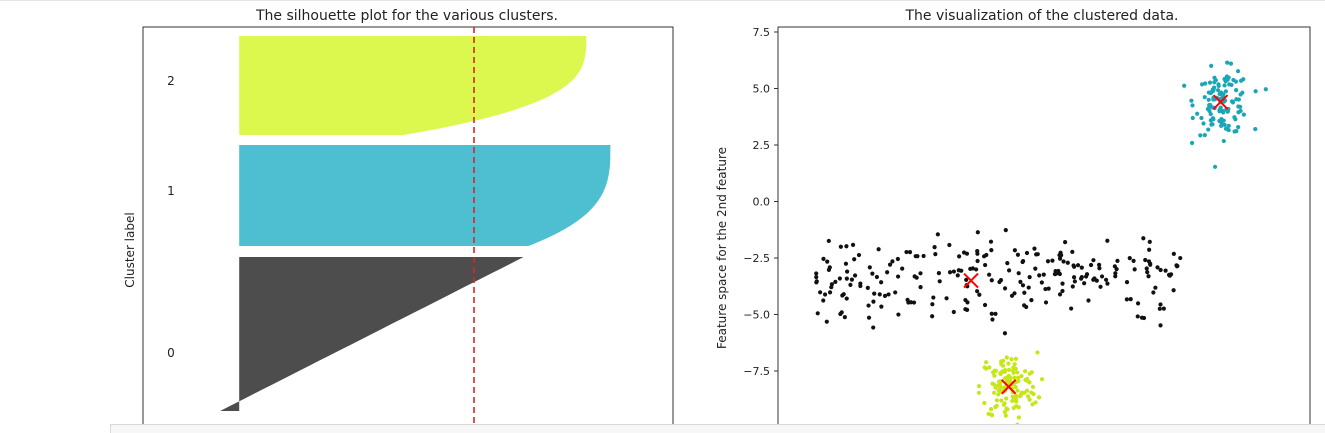  I want to click on centroid-marker, so click(1220, 102).